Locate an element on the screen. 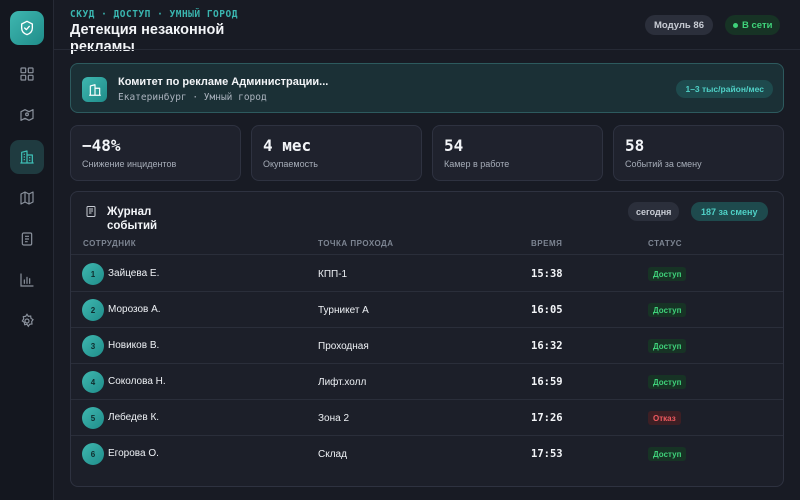 The height and width of the screenshot is (500, 800). employee-name: Егорова О. is located at coordinates (133, 453).